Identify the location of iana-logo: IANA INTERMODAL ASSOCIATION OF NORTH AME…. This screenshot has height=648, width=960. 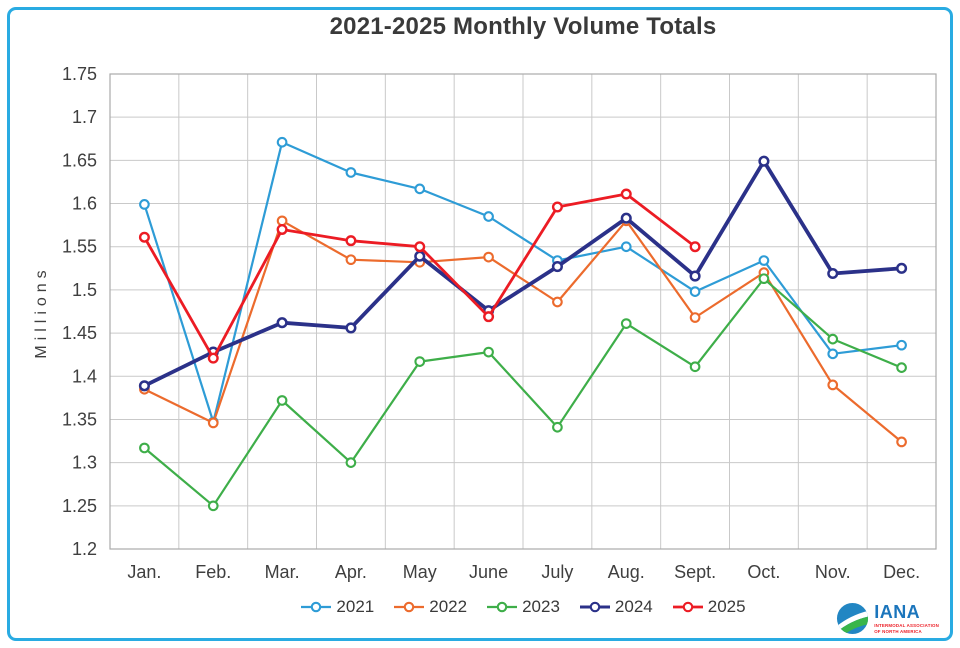
(887, 618).